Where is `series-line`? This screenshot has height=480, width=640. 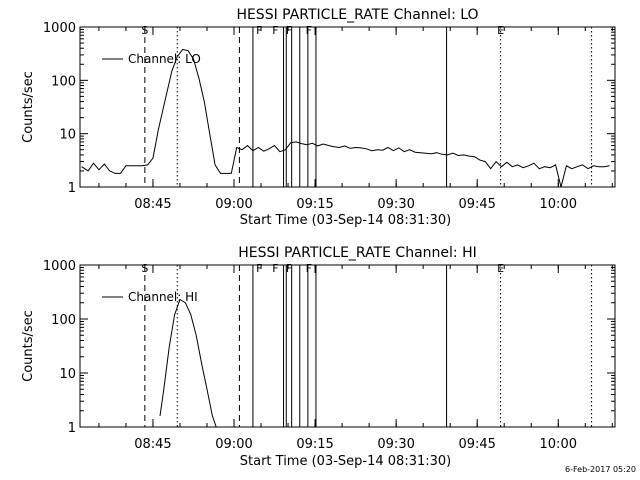 series-line is located at coordinates (188, 363).